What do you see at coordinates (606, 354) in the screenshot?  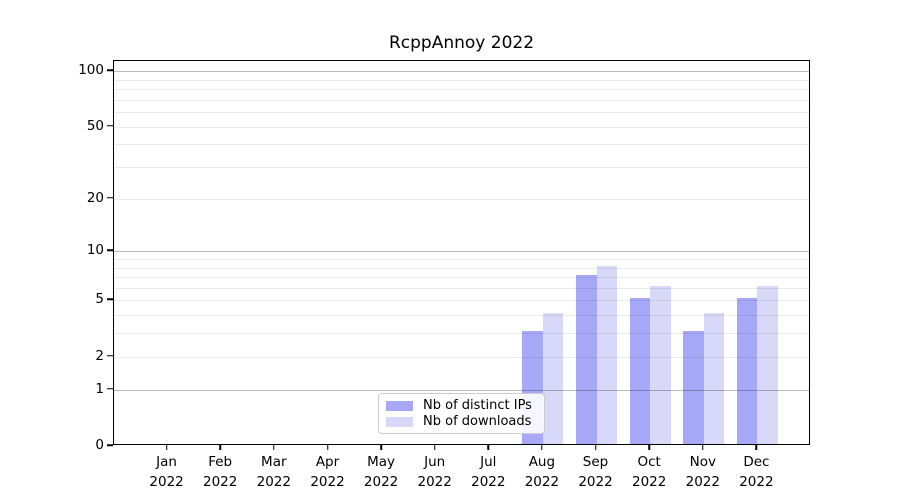 I see `bar-downloads-sep` at bounding box center [606, 354].